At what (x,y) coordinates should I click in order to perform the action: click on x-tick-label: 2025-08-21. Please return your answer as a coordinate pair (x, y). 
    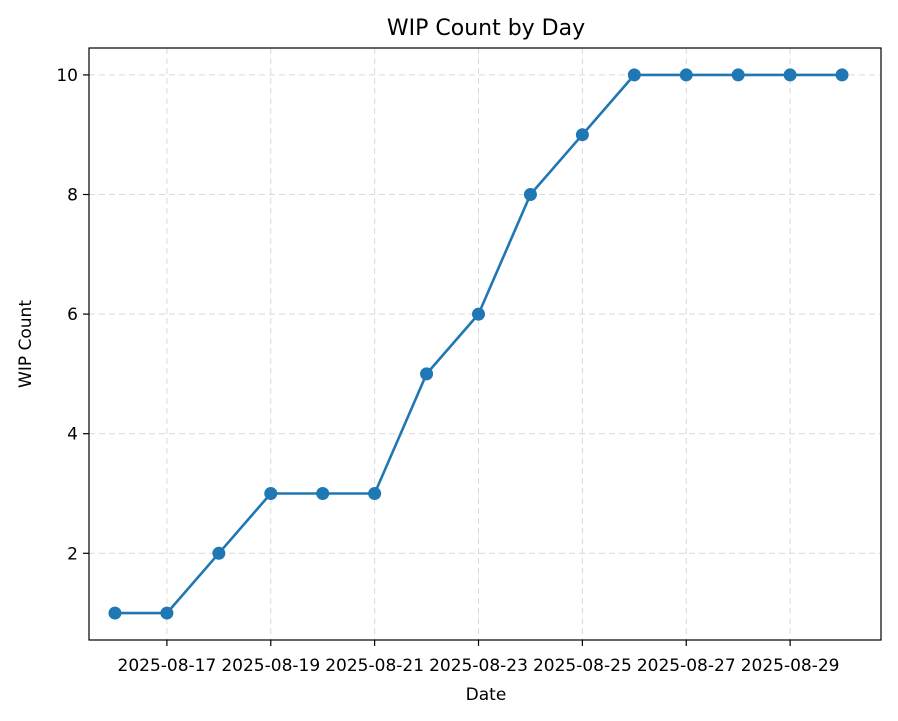
    Looking at the image, I should click on (374, 666).